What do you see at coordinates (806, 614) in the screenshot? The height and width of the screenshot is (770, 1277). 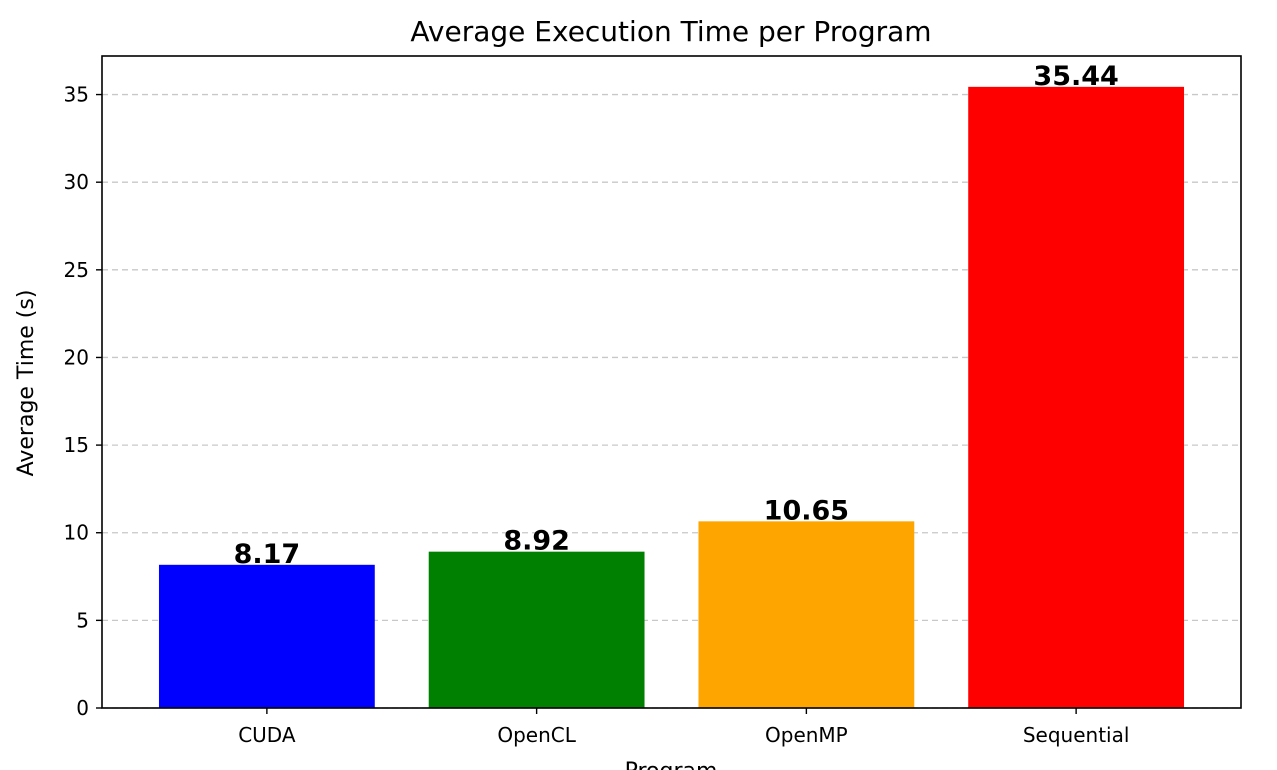 I see `bar-openmp` at bounding box center [806, 614].